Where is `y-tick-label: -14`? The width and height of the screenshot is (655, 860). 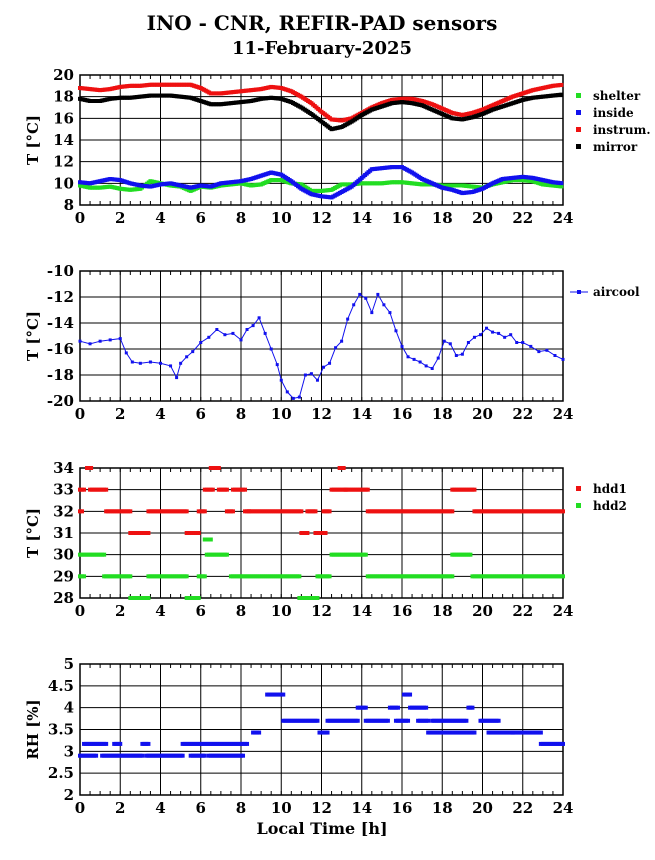 y-tick-label: -14 is located at coordinates (60, 323).